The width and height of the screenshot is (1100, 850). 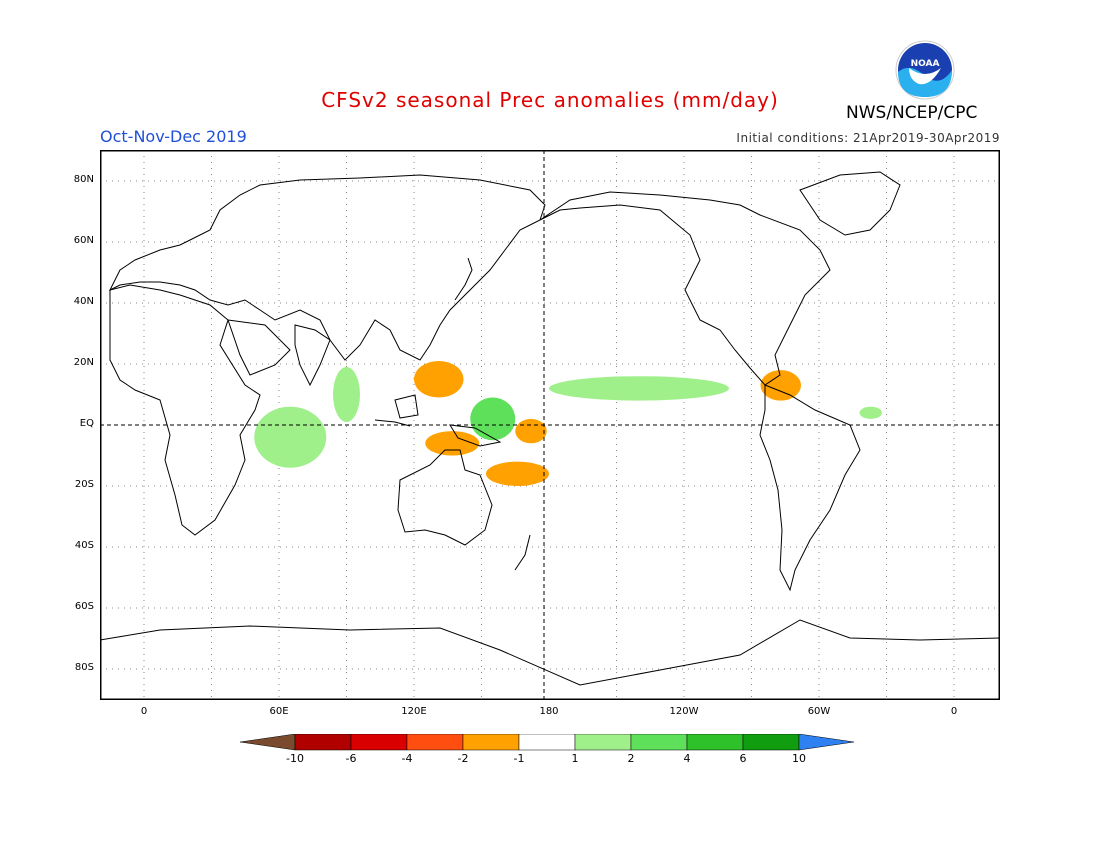 What do you see at coordinates (639, 388) in the screenshot?
I see `anomaly-itcz-wet` at bounding box center [639, 388].